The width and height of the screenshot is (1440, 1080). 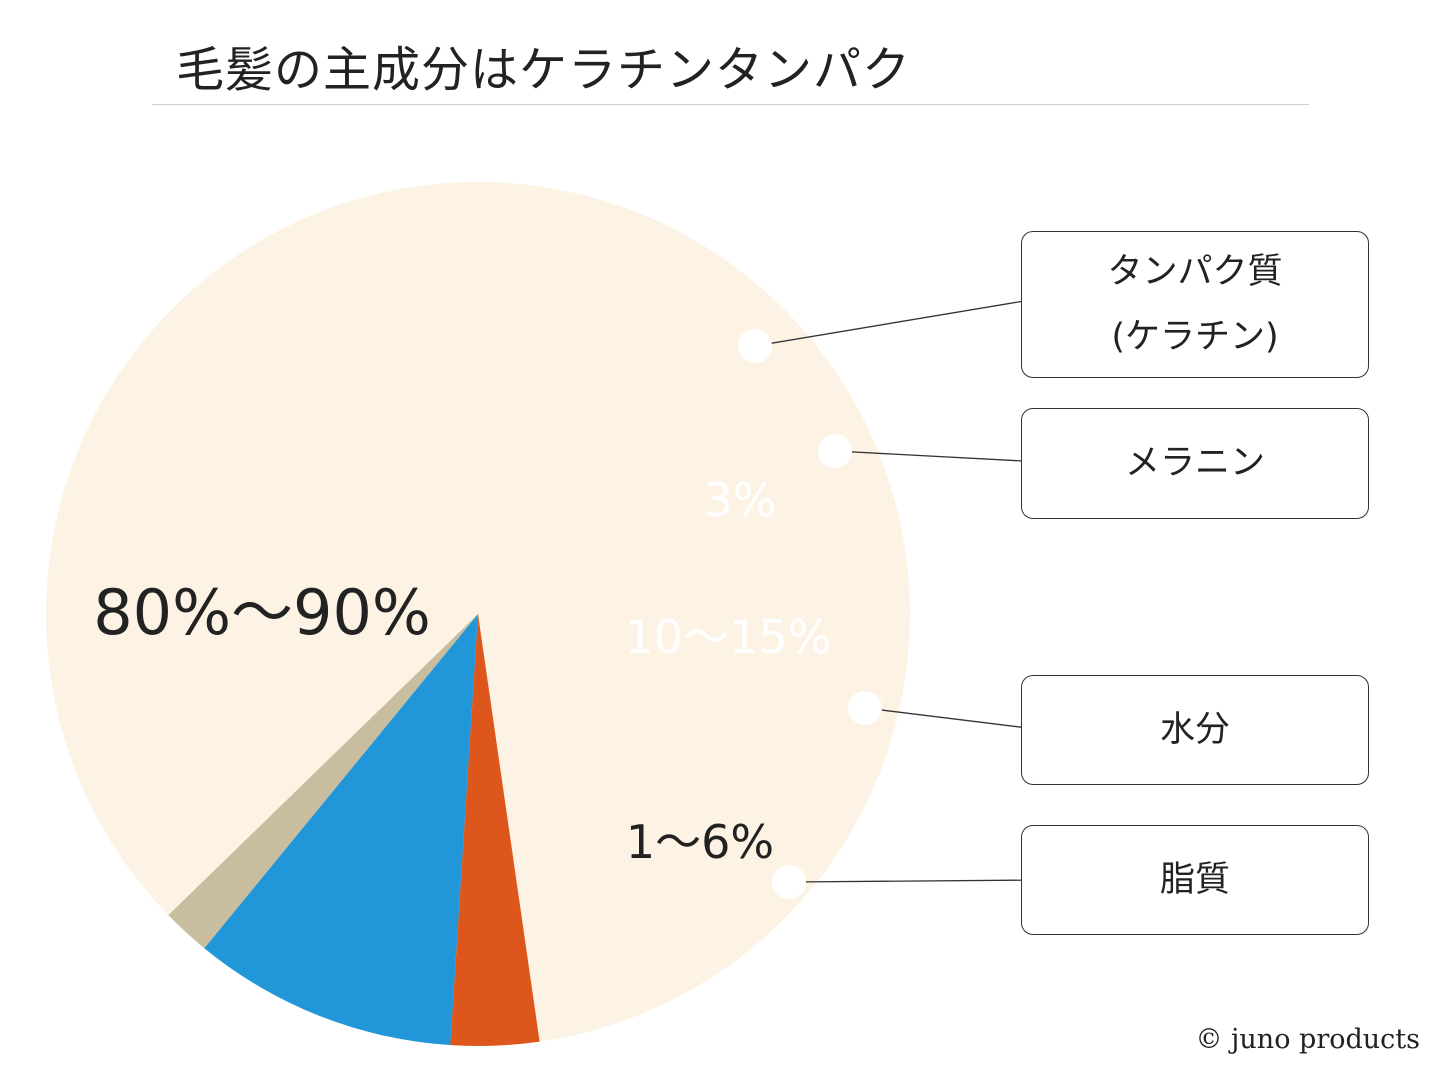 I want to click on legend-label-line: 水分, so click(x=1194, y=729).